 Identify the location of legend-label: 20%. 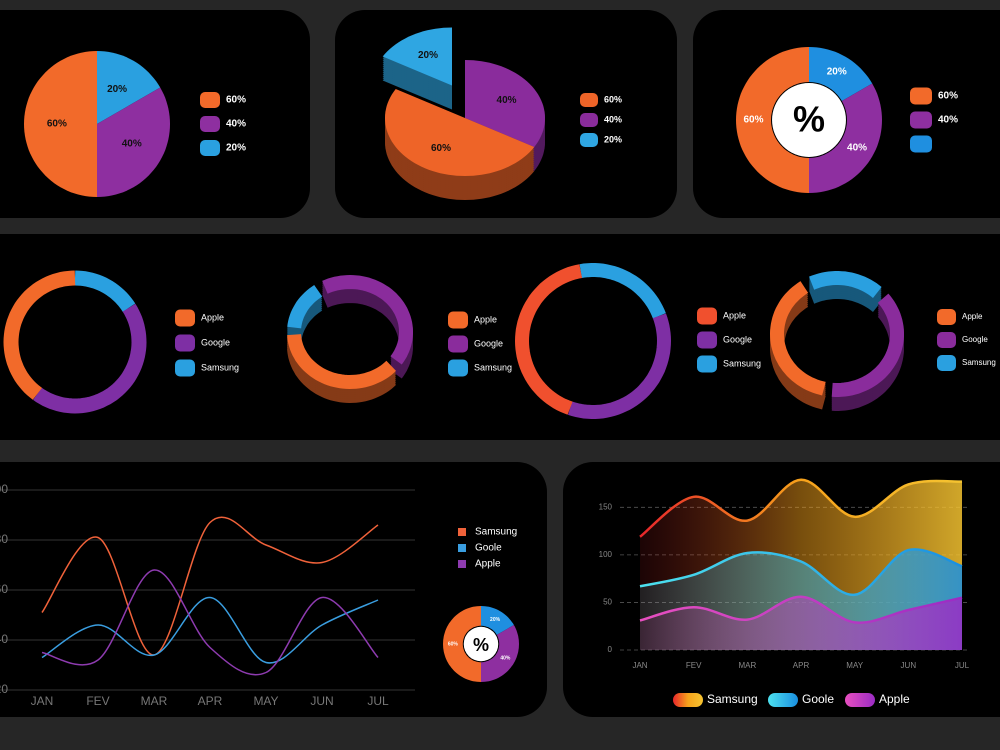
(236, 148).